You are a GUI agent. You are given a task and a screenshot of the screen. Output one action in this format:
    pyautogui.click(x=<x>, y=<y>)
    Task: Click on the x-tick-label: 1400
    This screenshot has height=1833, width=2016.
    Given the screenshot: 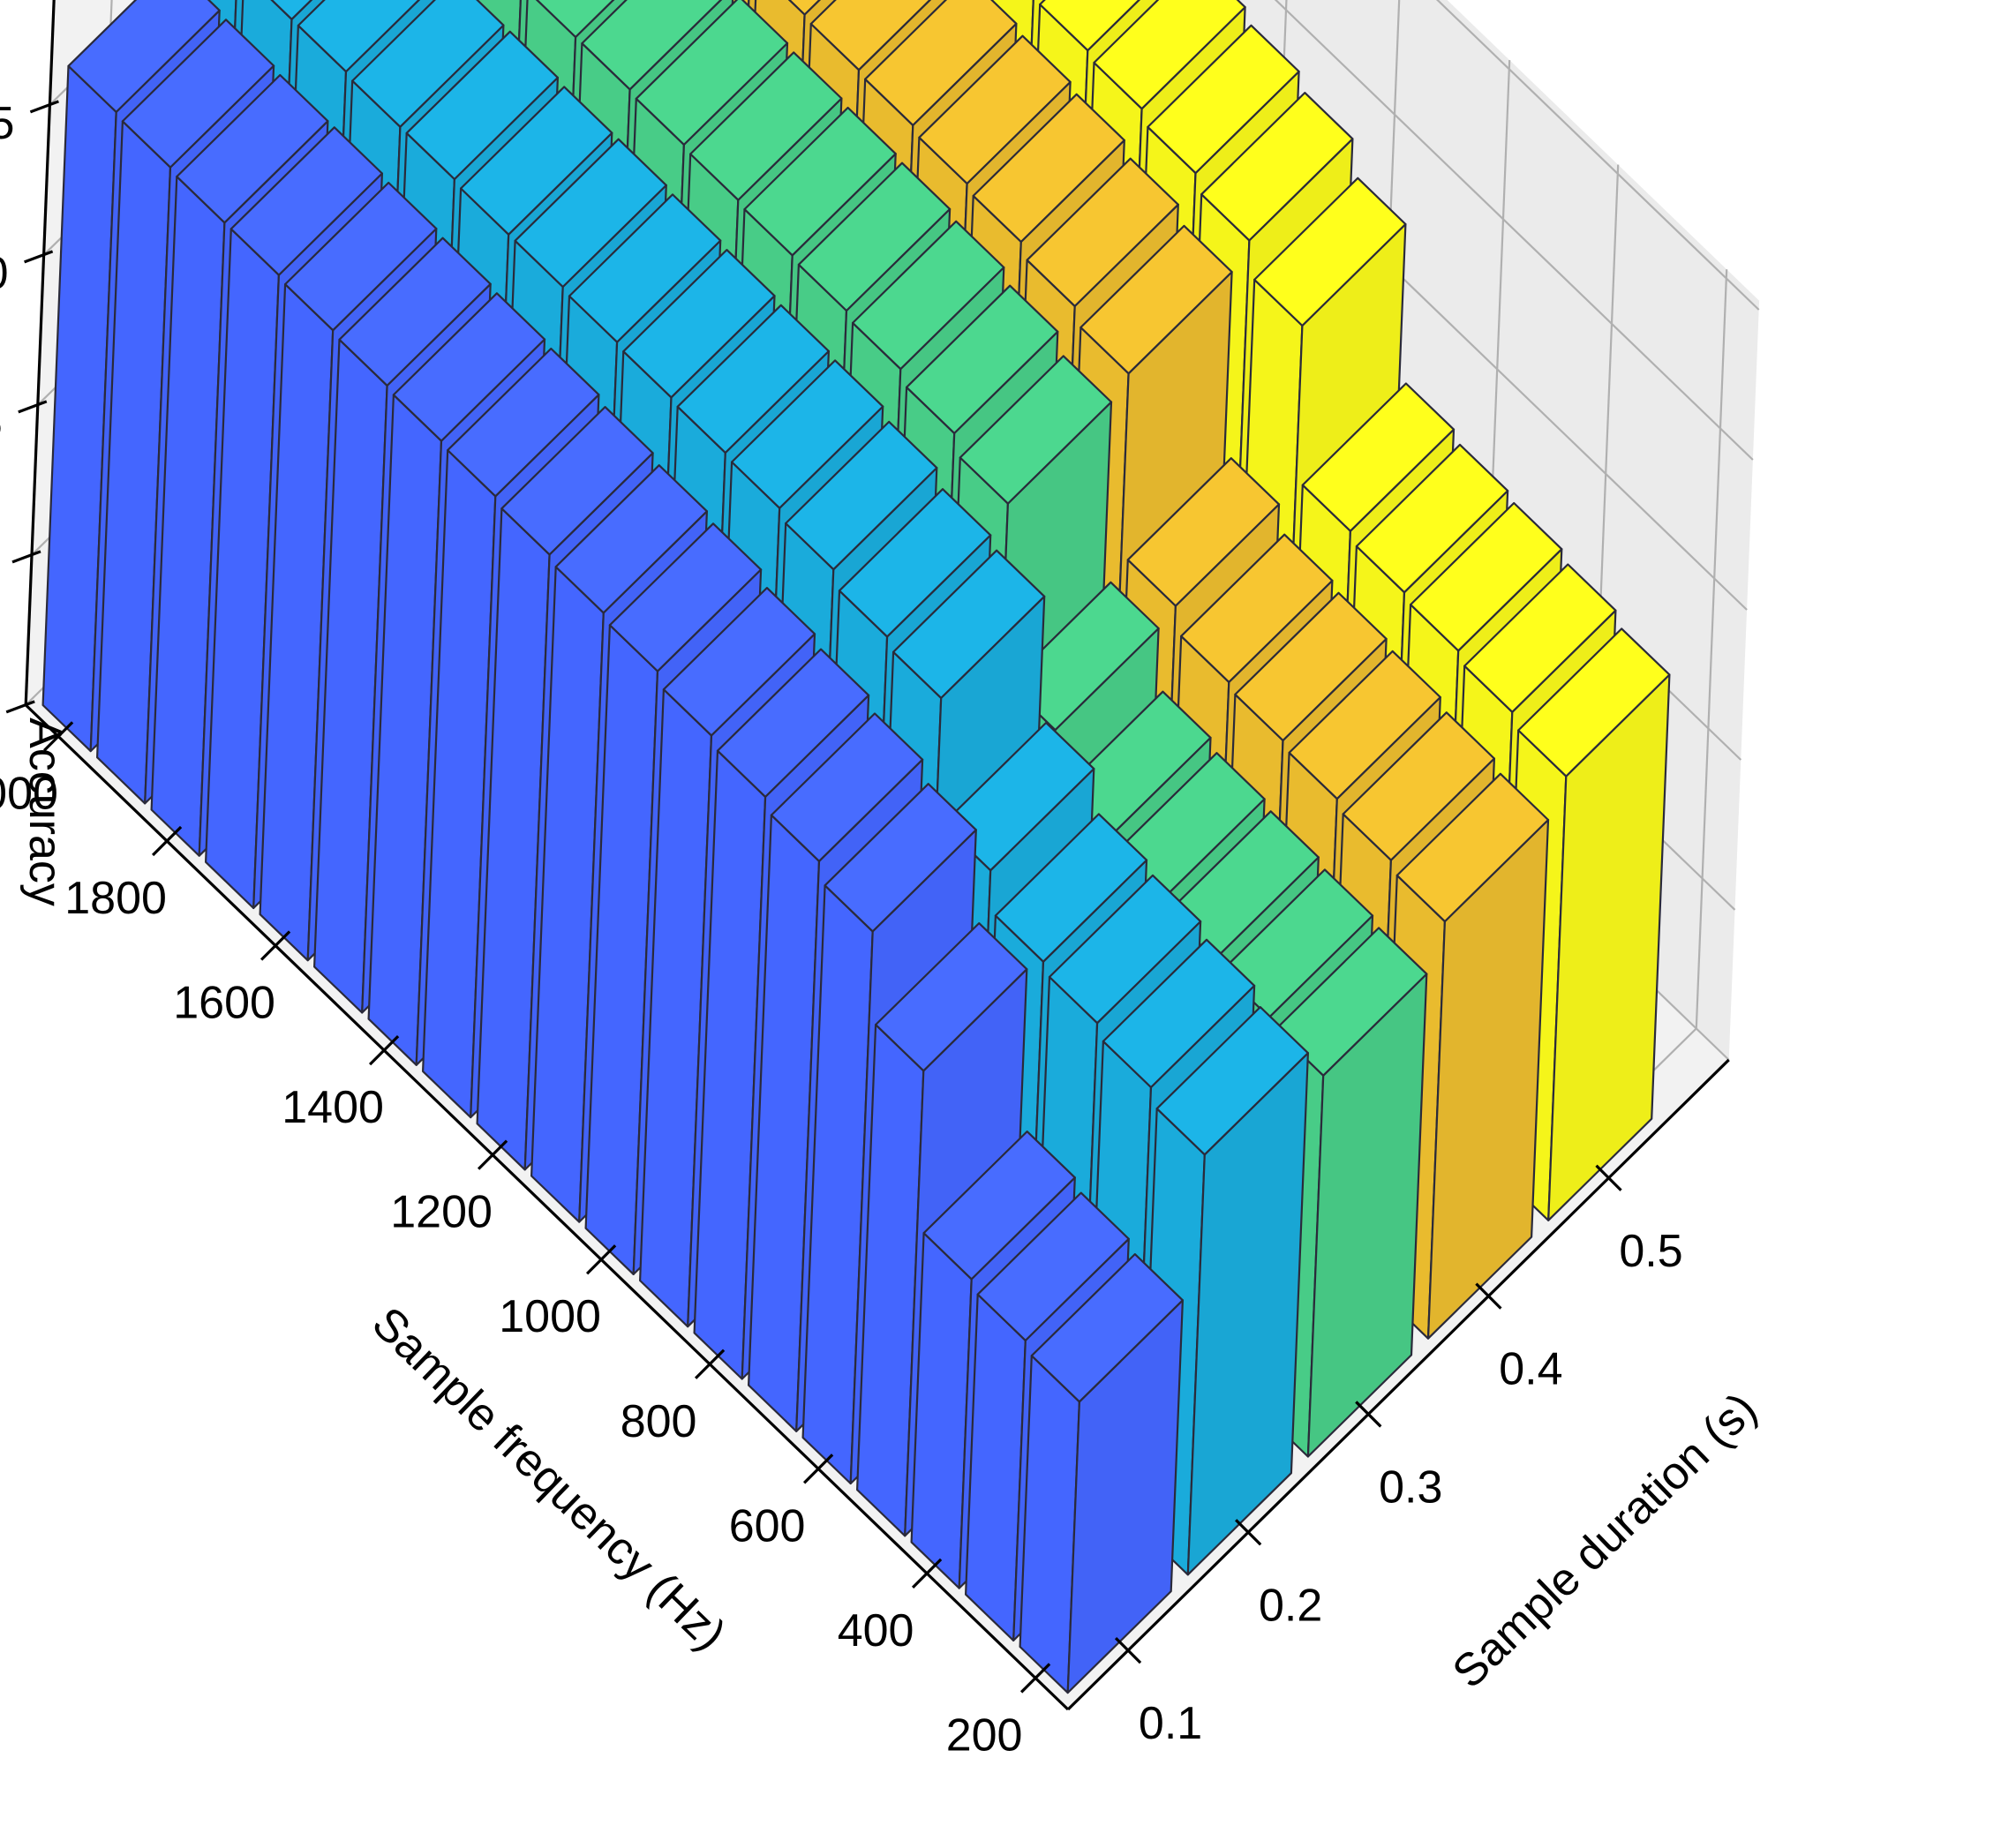 What is the action you would take?
    pyautogui.click(x=333, y=1107)
    